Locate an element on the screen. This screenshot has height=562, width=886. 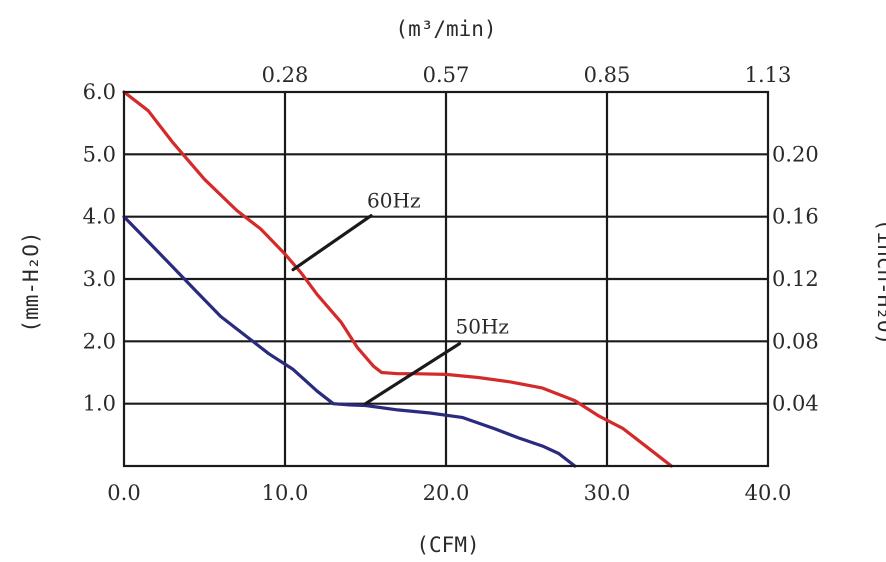
annotation-leader-60hz is located at coordinates (332, 243).